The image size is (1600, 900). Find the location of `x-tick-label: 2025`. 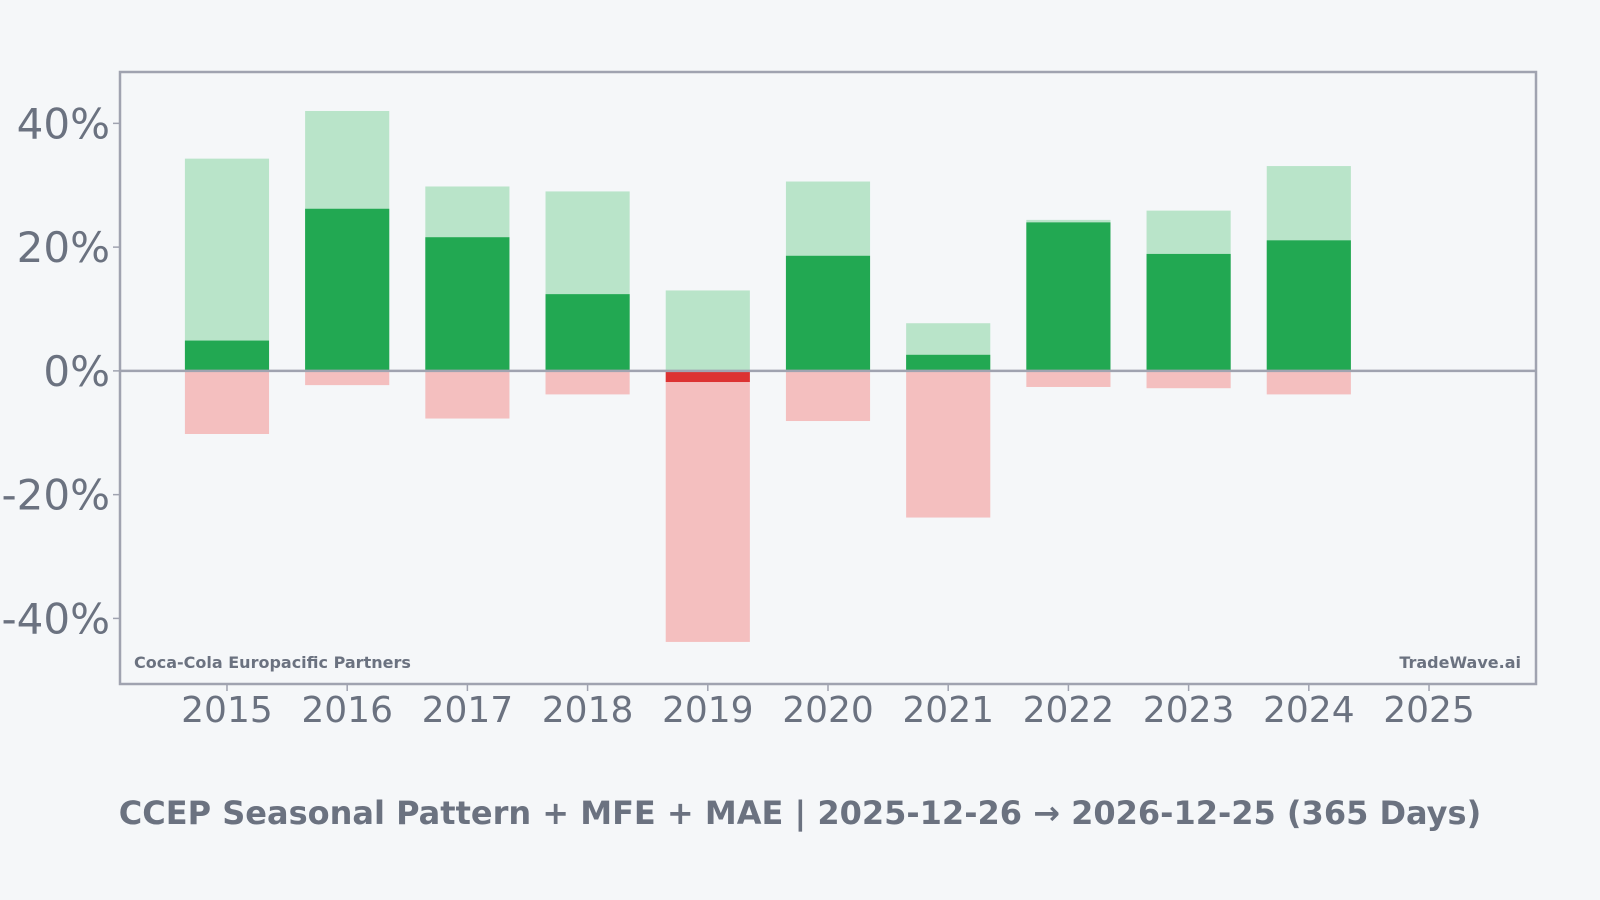

x-tick-label: 2025 is located at coordinates (1429, 710).